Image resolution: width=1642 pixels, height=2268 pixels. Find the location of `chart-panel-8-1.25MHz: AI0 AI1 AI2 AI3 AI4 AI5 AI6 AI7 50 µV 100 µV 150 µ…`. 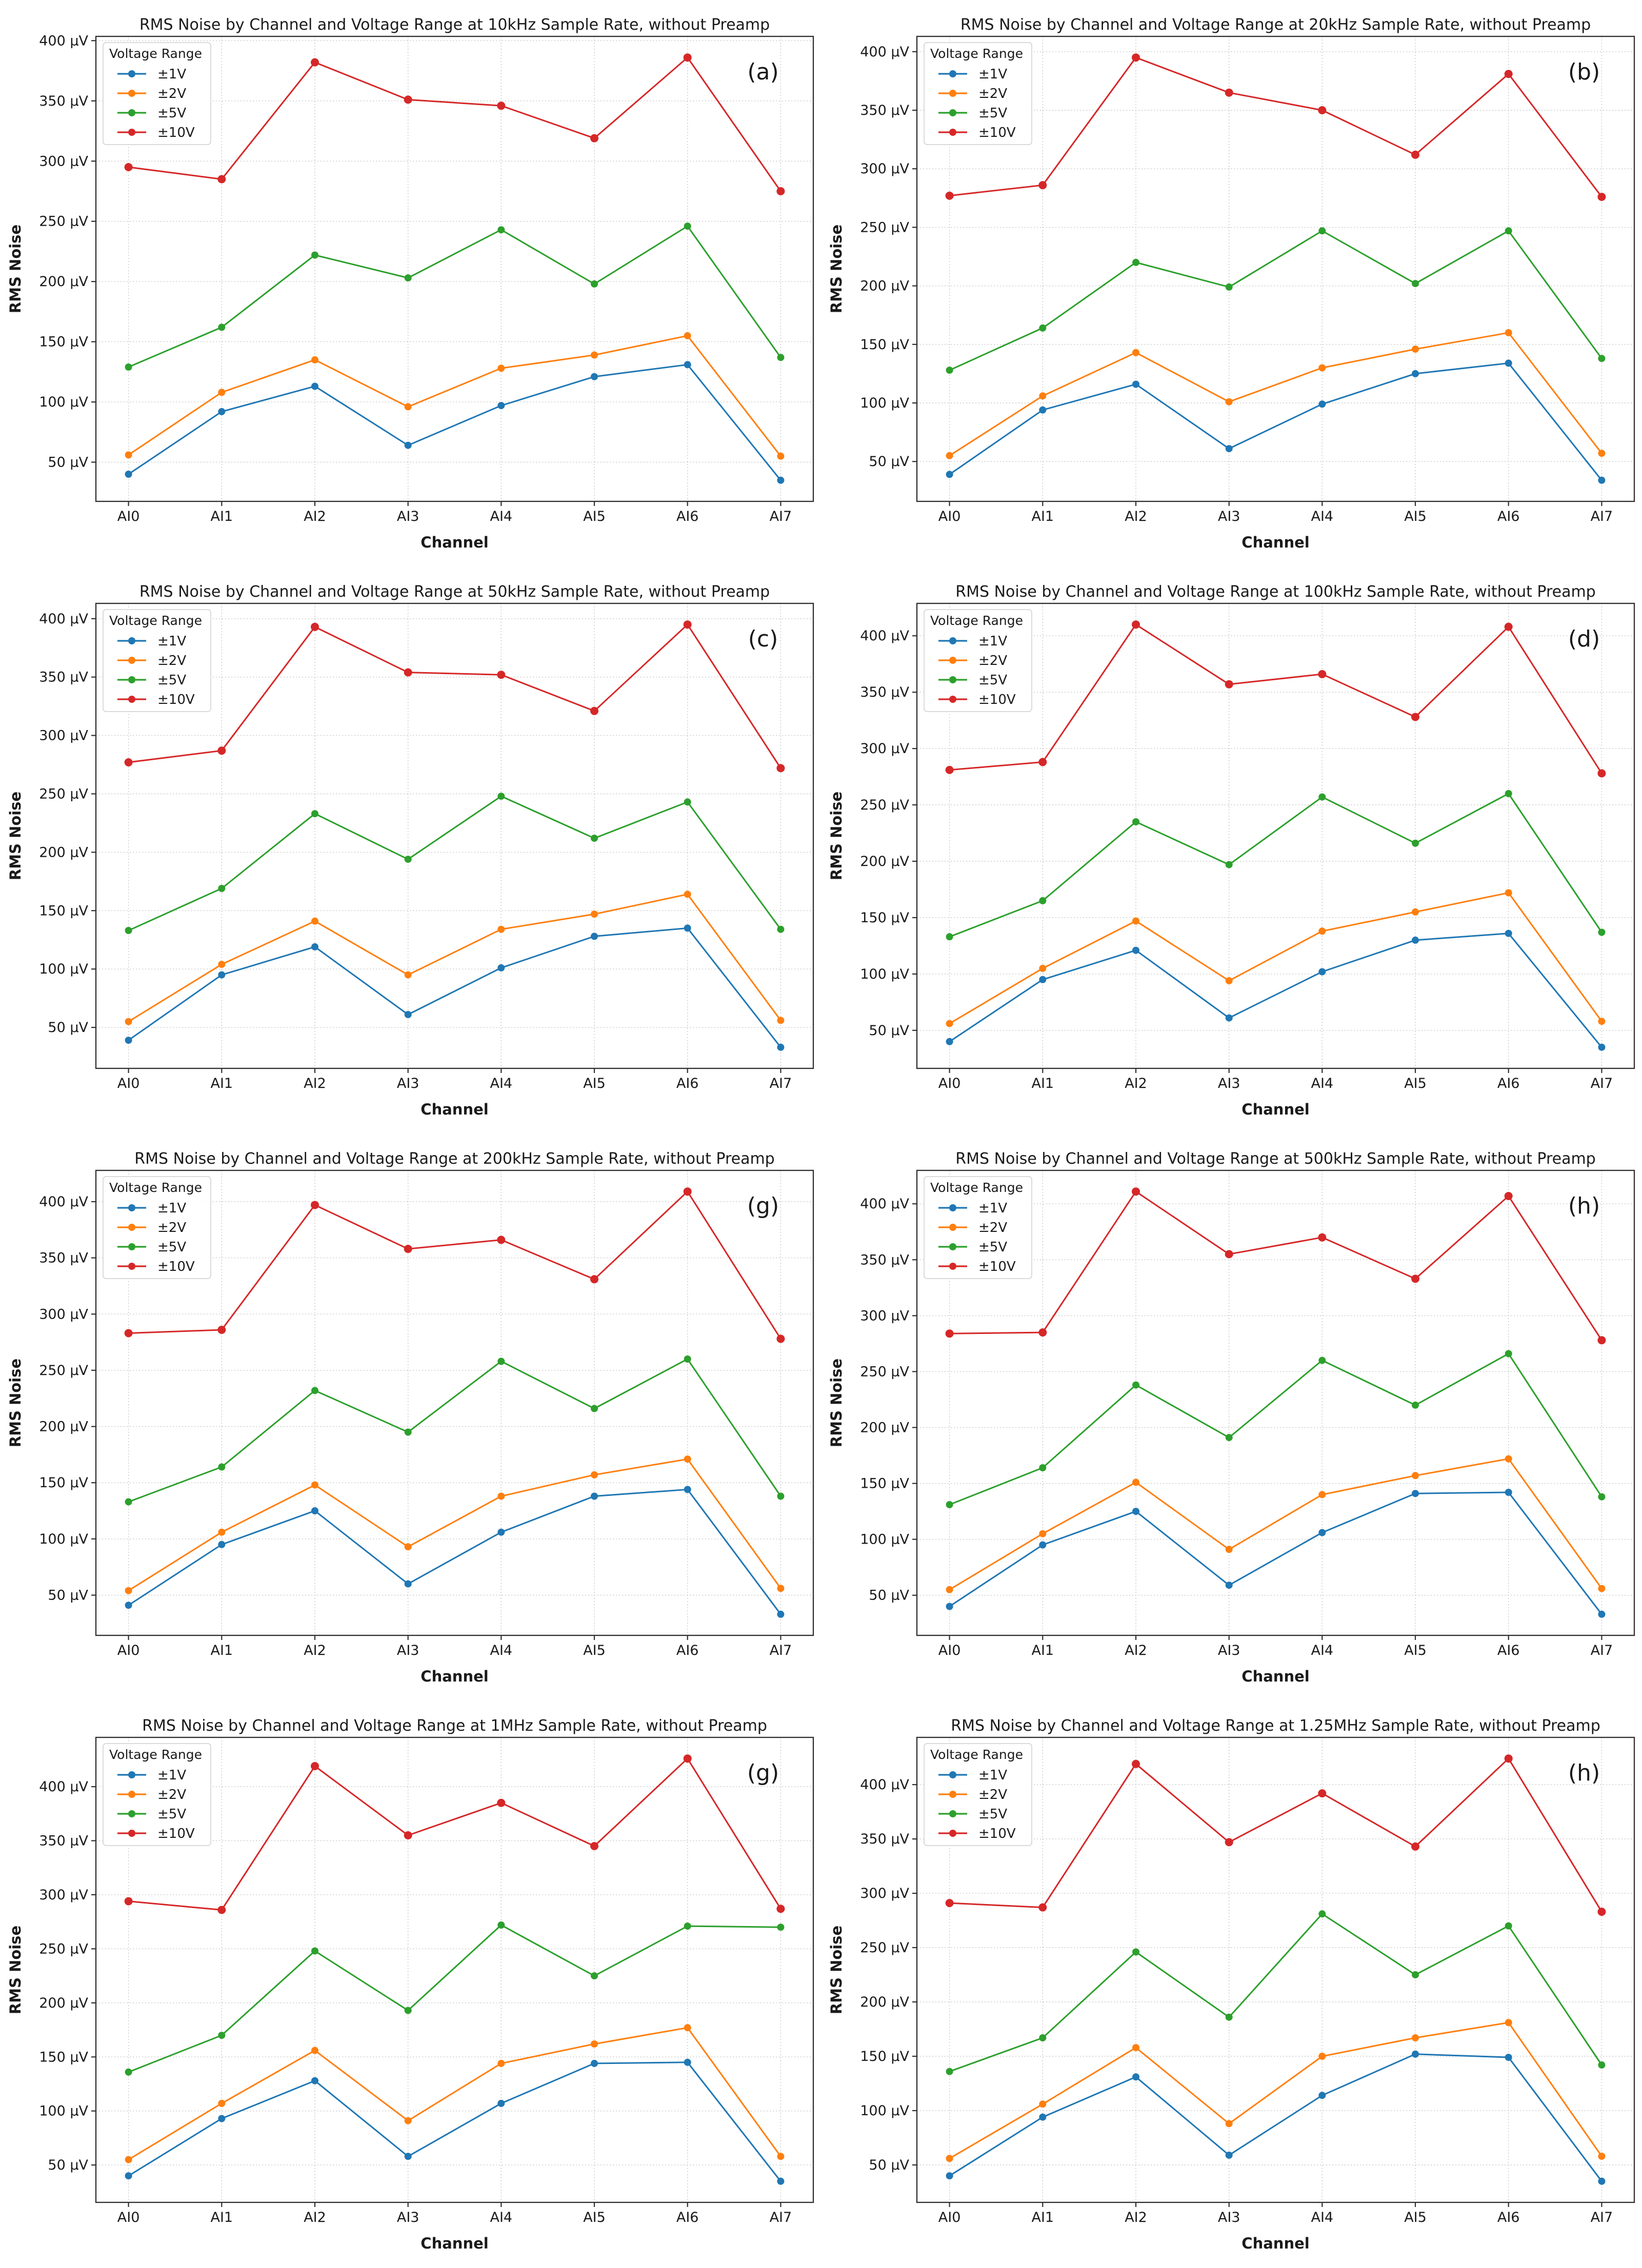

chart-panel-8-1.25MHz: AI0 AI1 AI2 AI3 AI4 AI5 AI6 AI7 50 µV 100 µV 150 µ… is located at coordinates (1231, 1984).